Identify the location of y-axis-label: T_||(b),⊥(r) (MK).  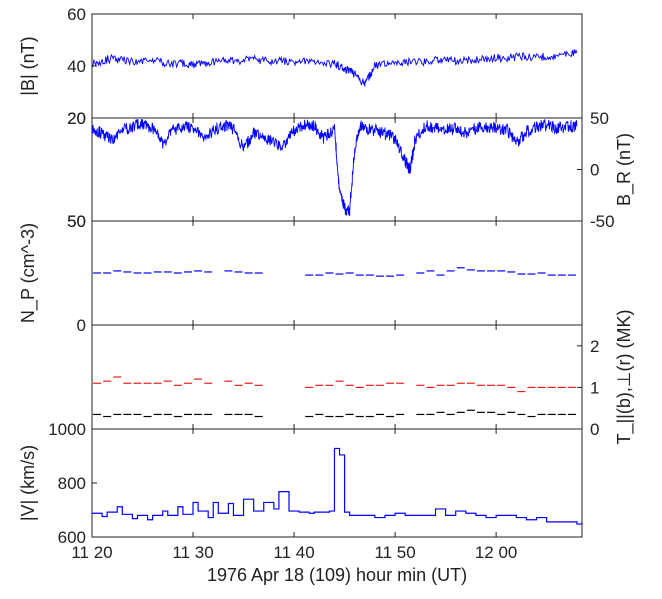
(624, 376).